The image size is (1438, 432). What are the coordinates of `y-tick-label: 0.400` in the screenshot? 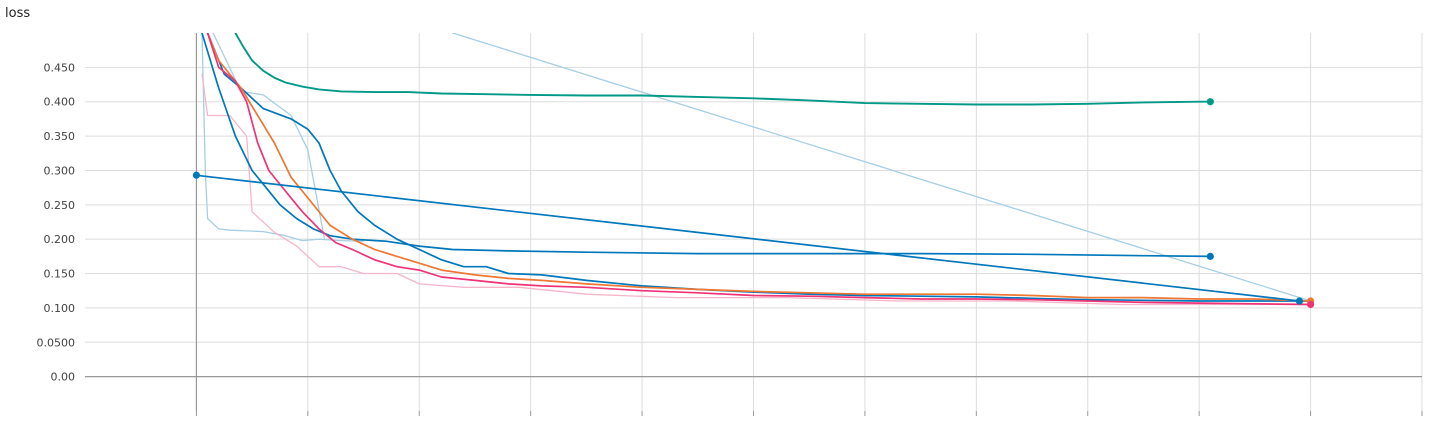 It's located at (60, 102).